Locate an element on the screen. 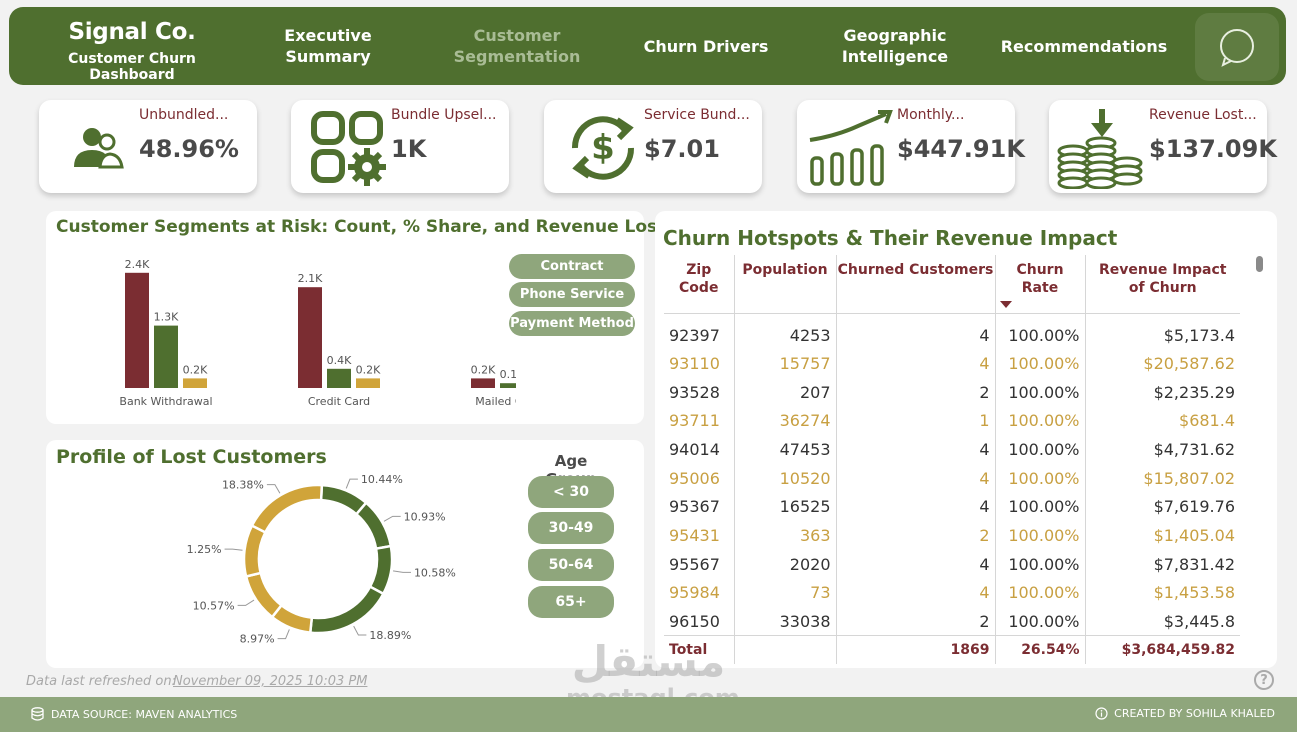 This screenshot has width=1297, height=732. column-label: Population is located at coordinates (785, 270).